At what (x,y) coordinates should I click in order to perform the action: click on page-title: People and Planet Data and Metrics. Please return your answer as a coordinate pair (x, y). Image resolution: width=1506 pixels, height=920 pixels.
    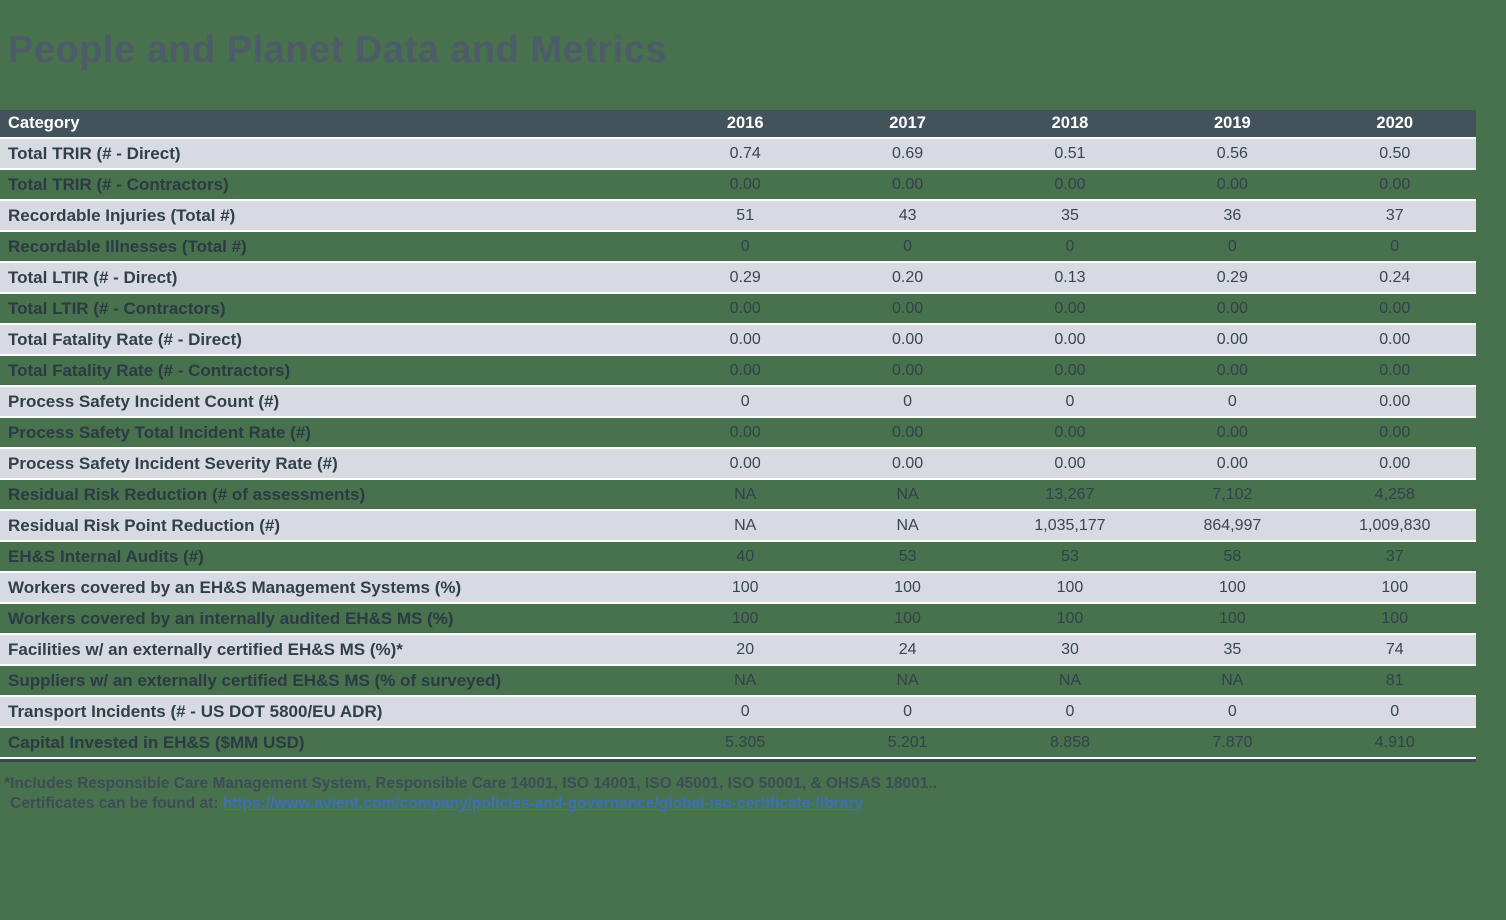
    Looking at the image, I should click on (337, 50).